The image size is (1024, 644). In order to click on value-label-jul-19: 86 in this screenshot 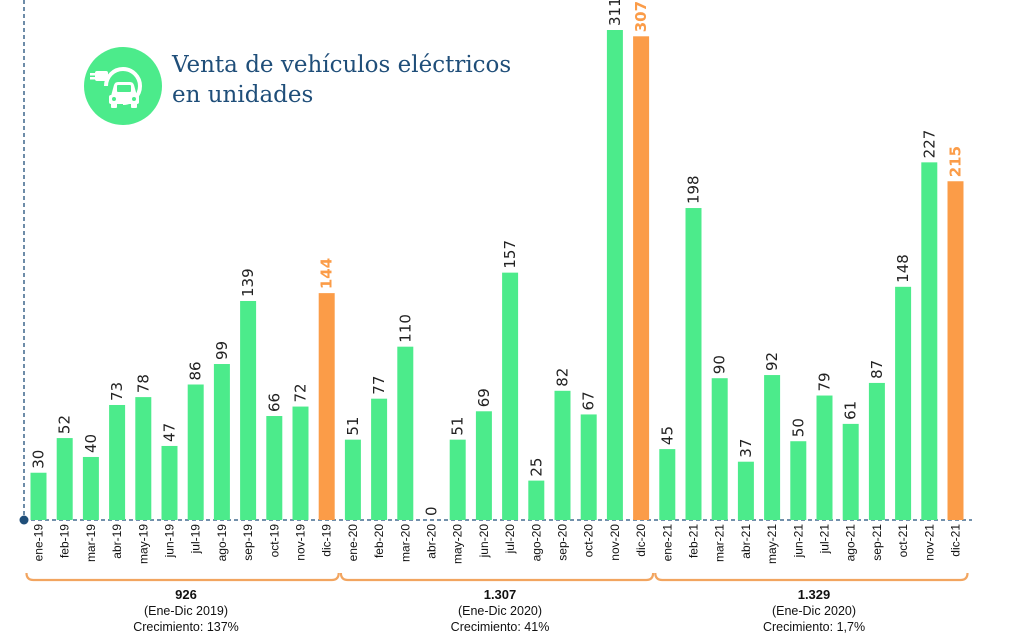, I will do `click(196, 370)`.